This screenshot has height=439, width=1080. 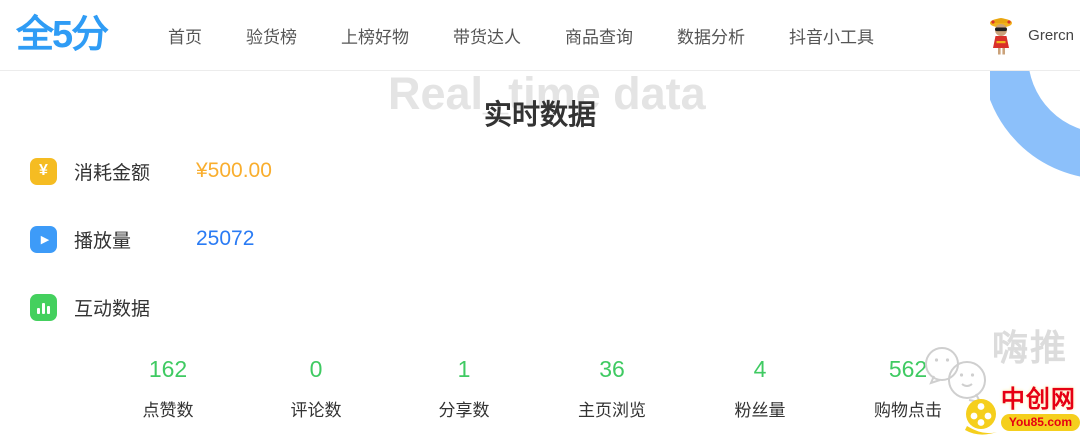 I want to click on nav-item-influencers: 带货达人, so click(x=487, y=37).